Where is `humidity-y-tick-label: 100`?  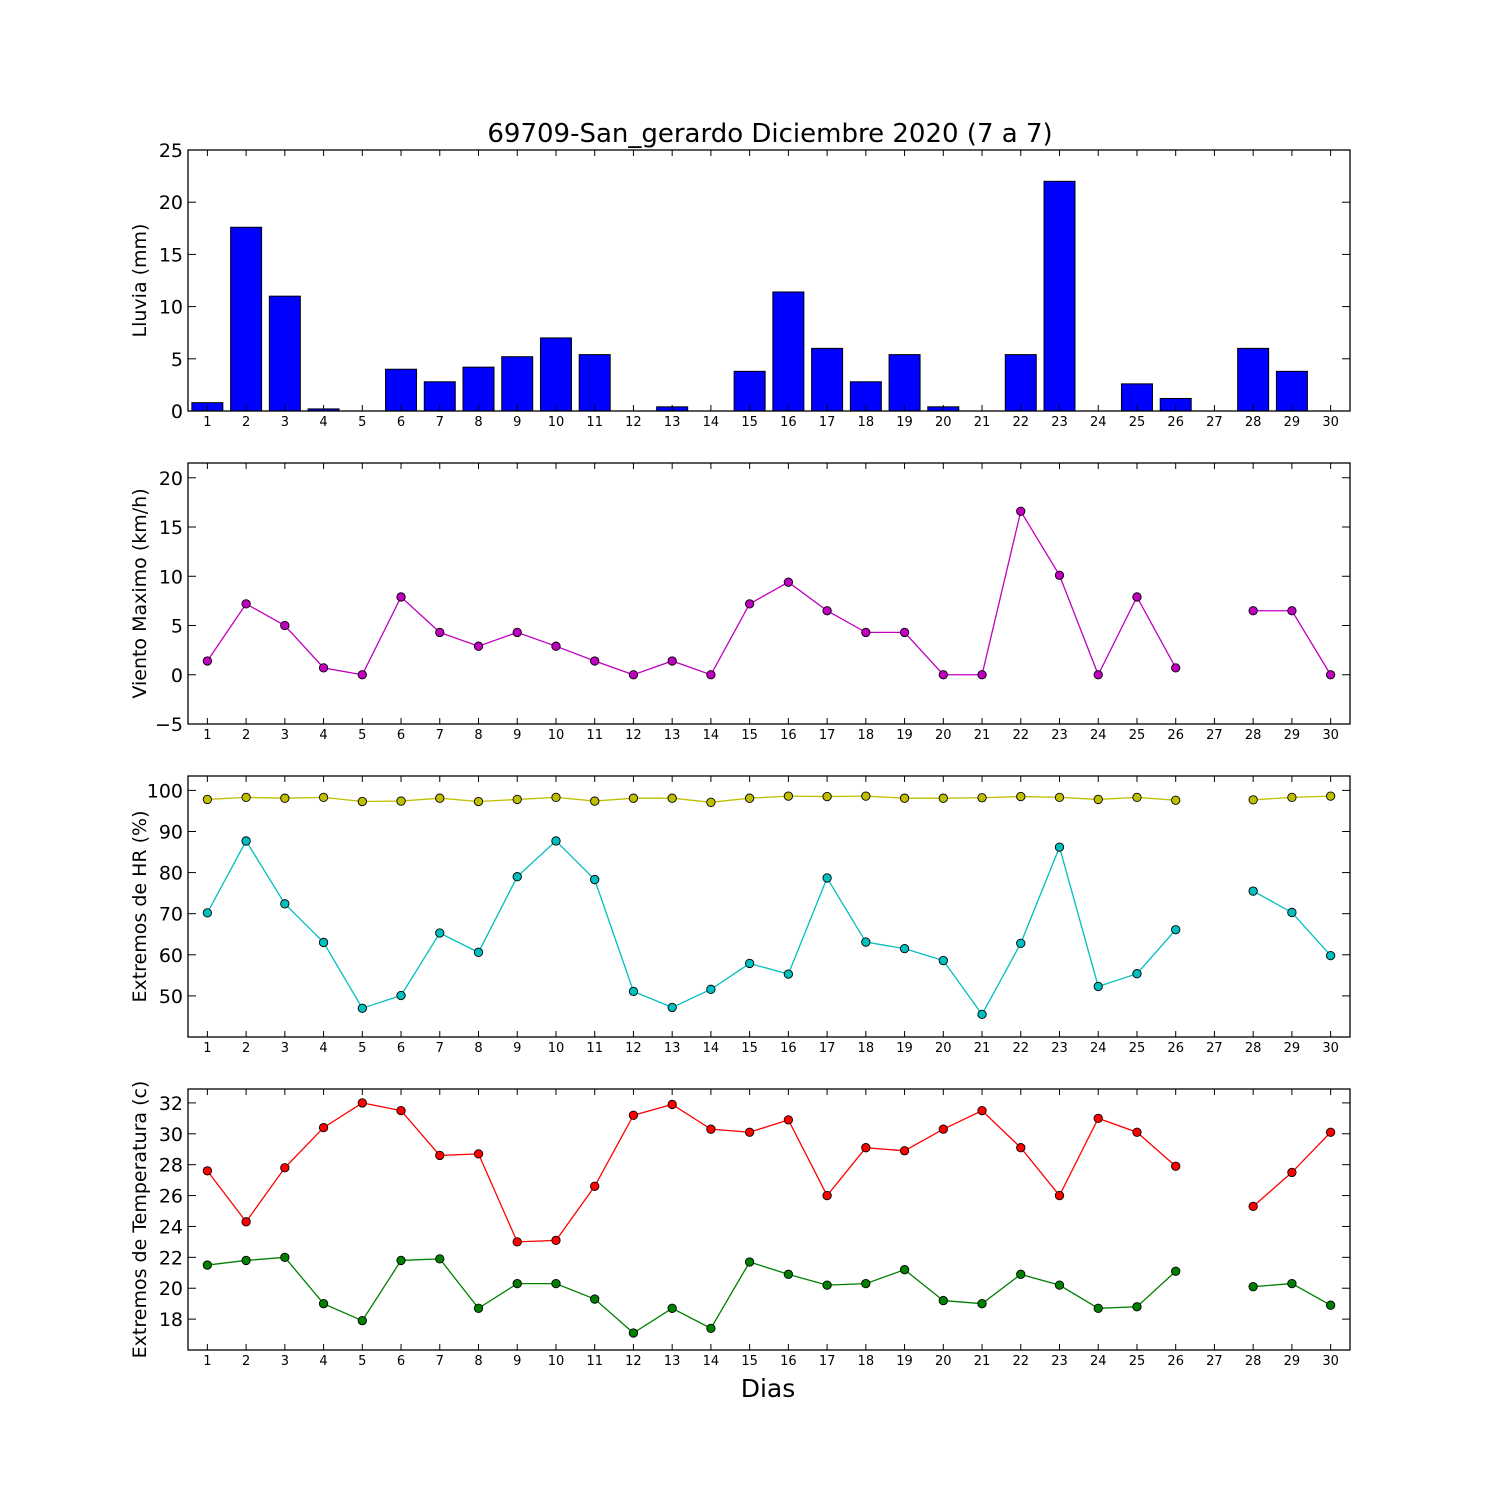
humidity-y-tick-label: 100 is located at coordinates (165, 791).